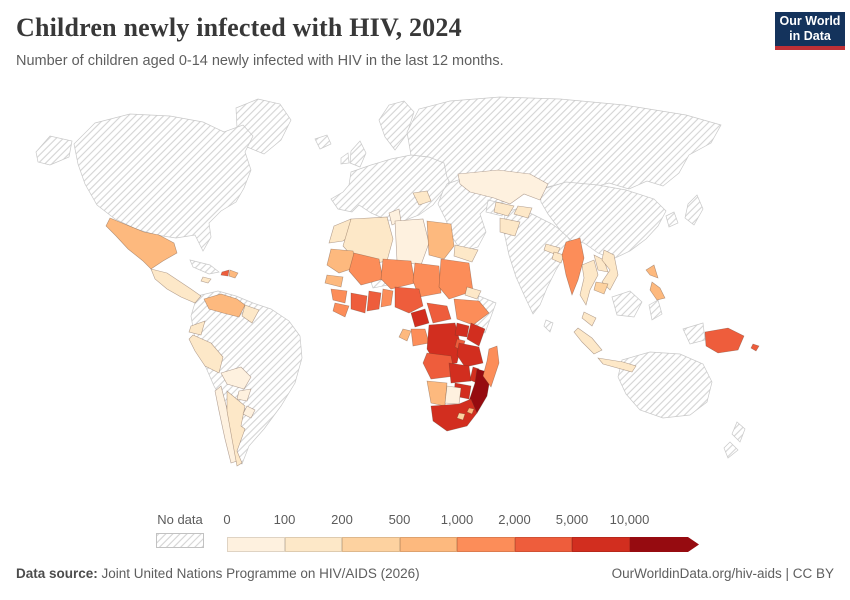 The width and height of the screenshot is (850, 600). What do you see at coordinates (456, 279) in the screenshot?
I see `map-region-sudan` at bounding box center [456, 279].